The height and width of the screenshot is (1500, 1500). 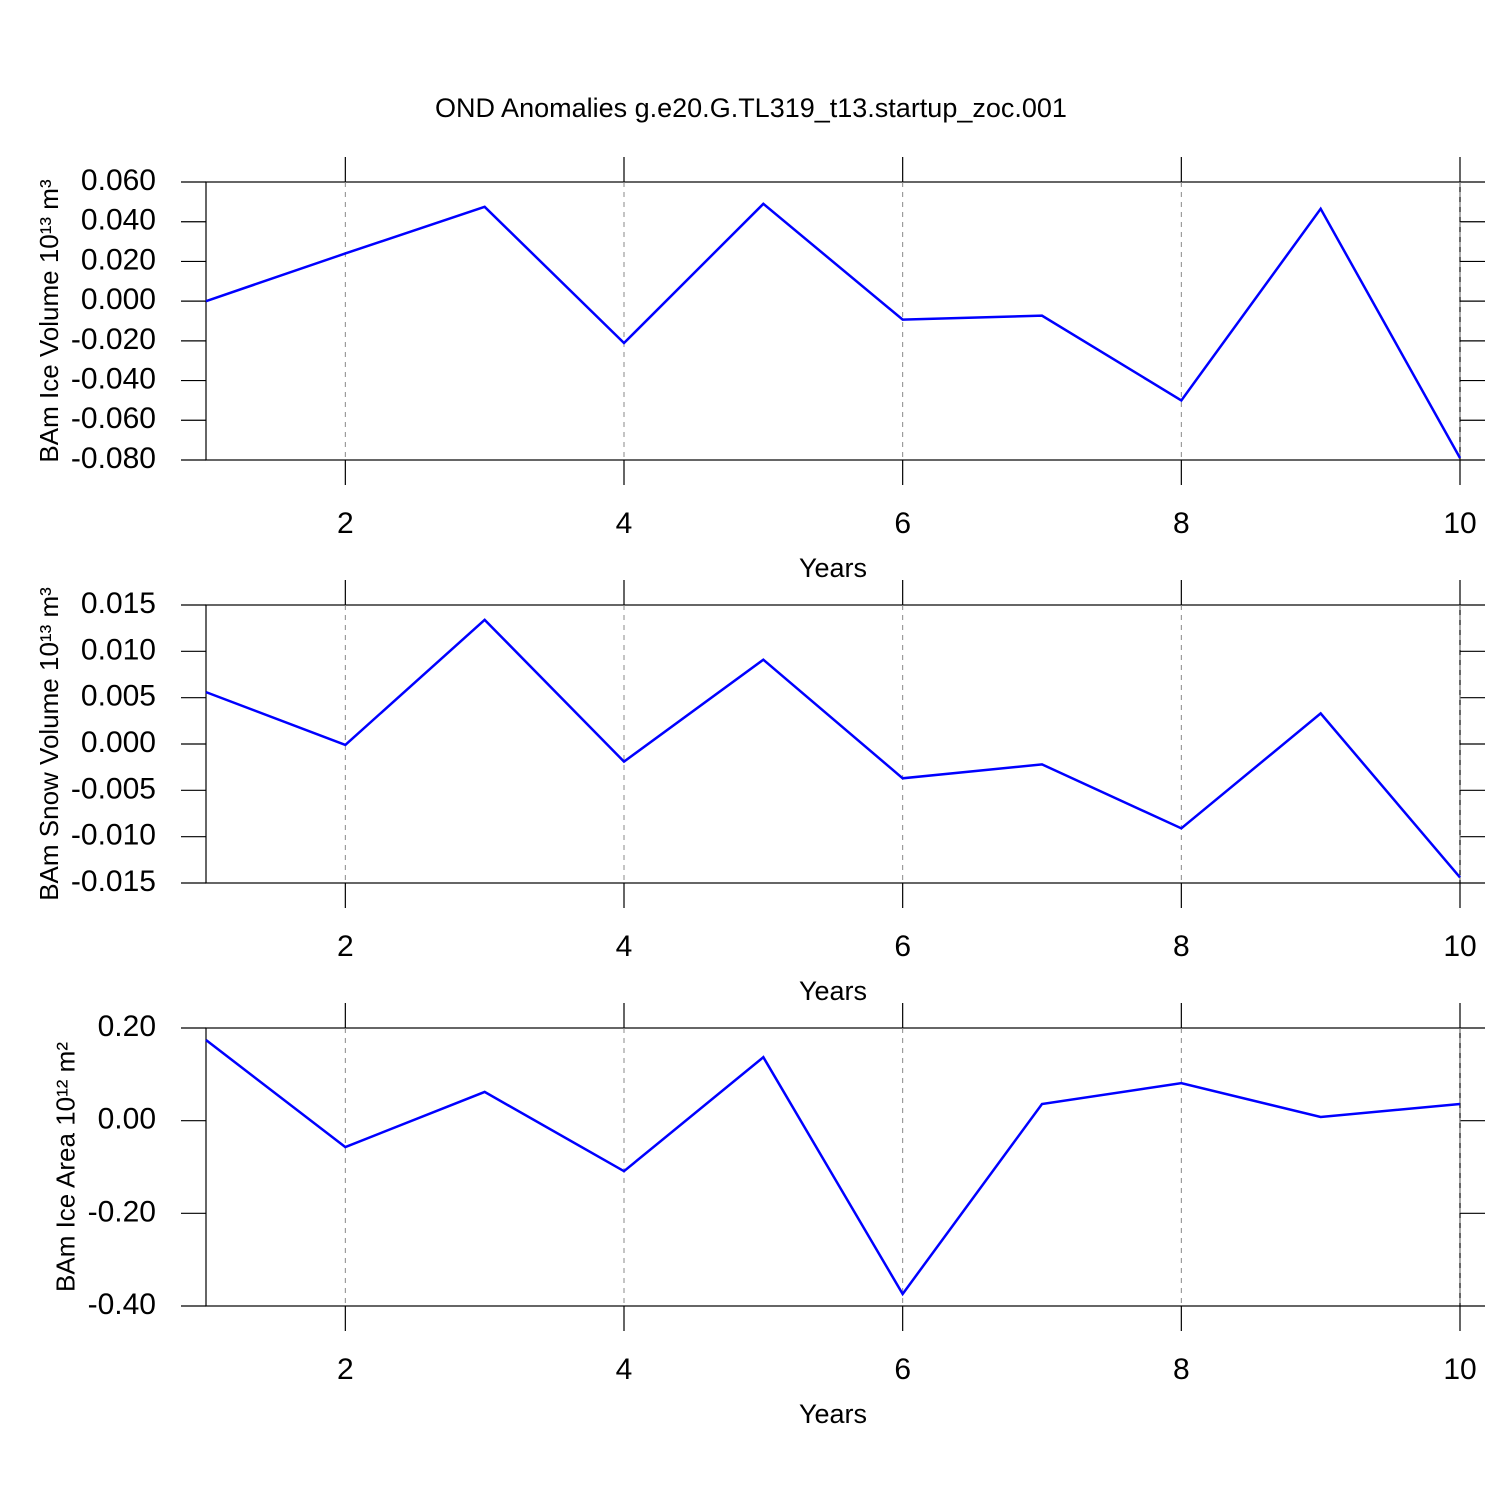 I want to click on y-axis-label: BAm Ice Volume 10¹³ m³, so click(x=49, y=321).